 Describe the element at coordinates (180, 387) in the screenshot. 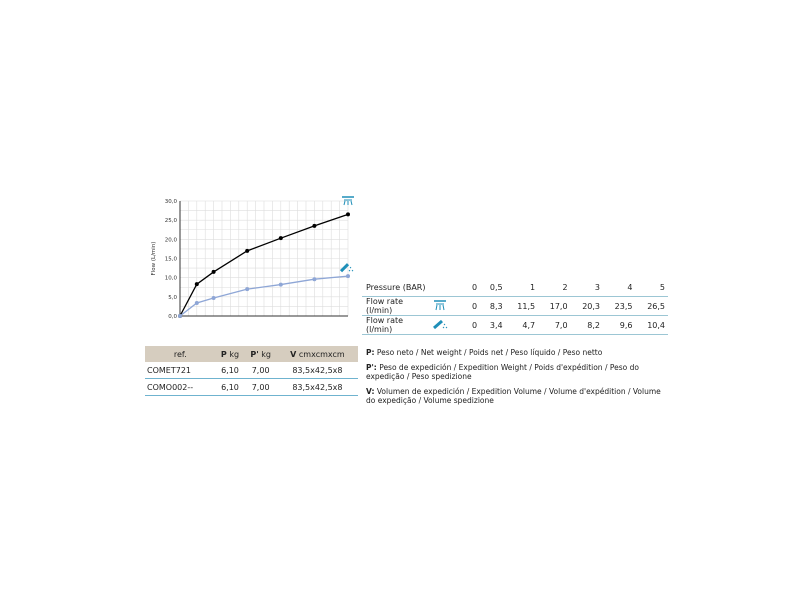

I see `cell: COMO002--` at that location.